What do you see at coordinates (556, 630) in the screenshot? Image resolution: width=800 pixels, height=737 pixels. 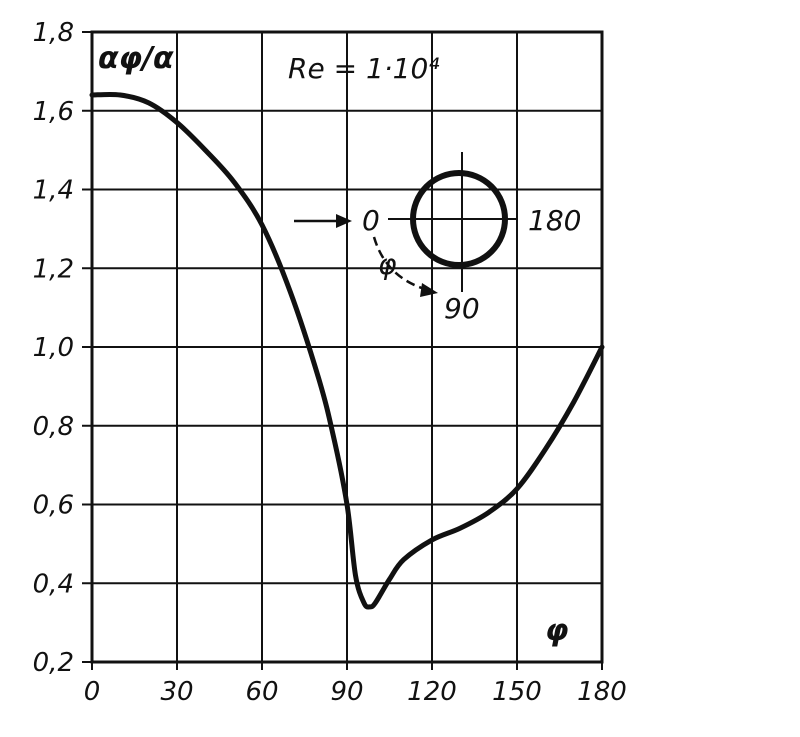 I see `x-axis-title: φ` at bounding box center [556, 630].